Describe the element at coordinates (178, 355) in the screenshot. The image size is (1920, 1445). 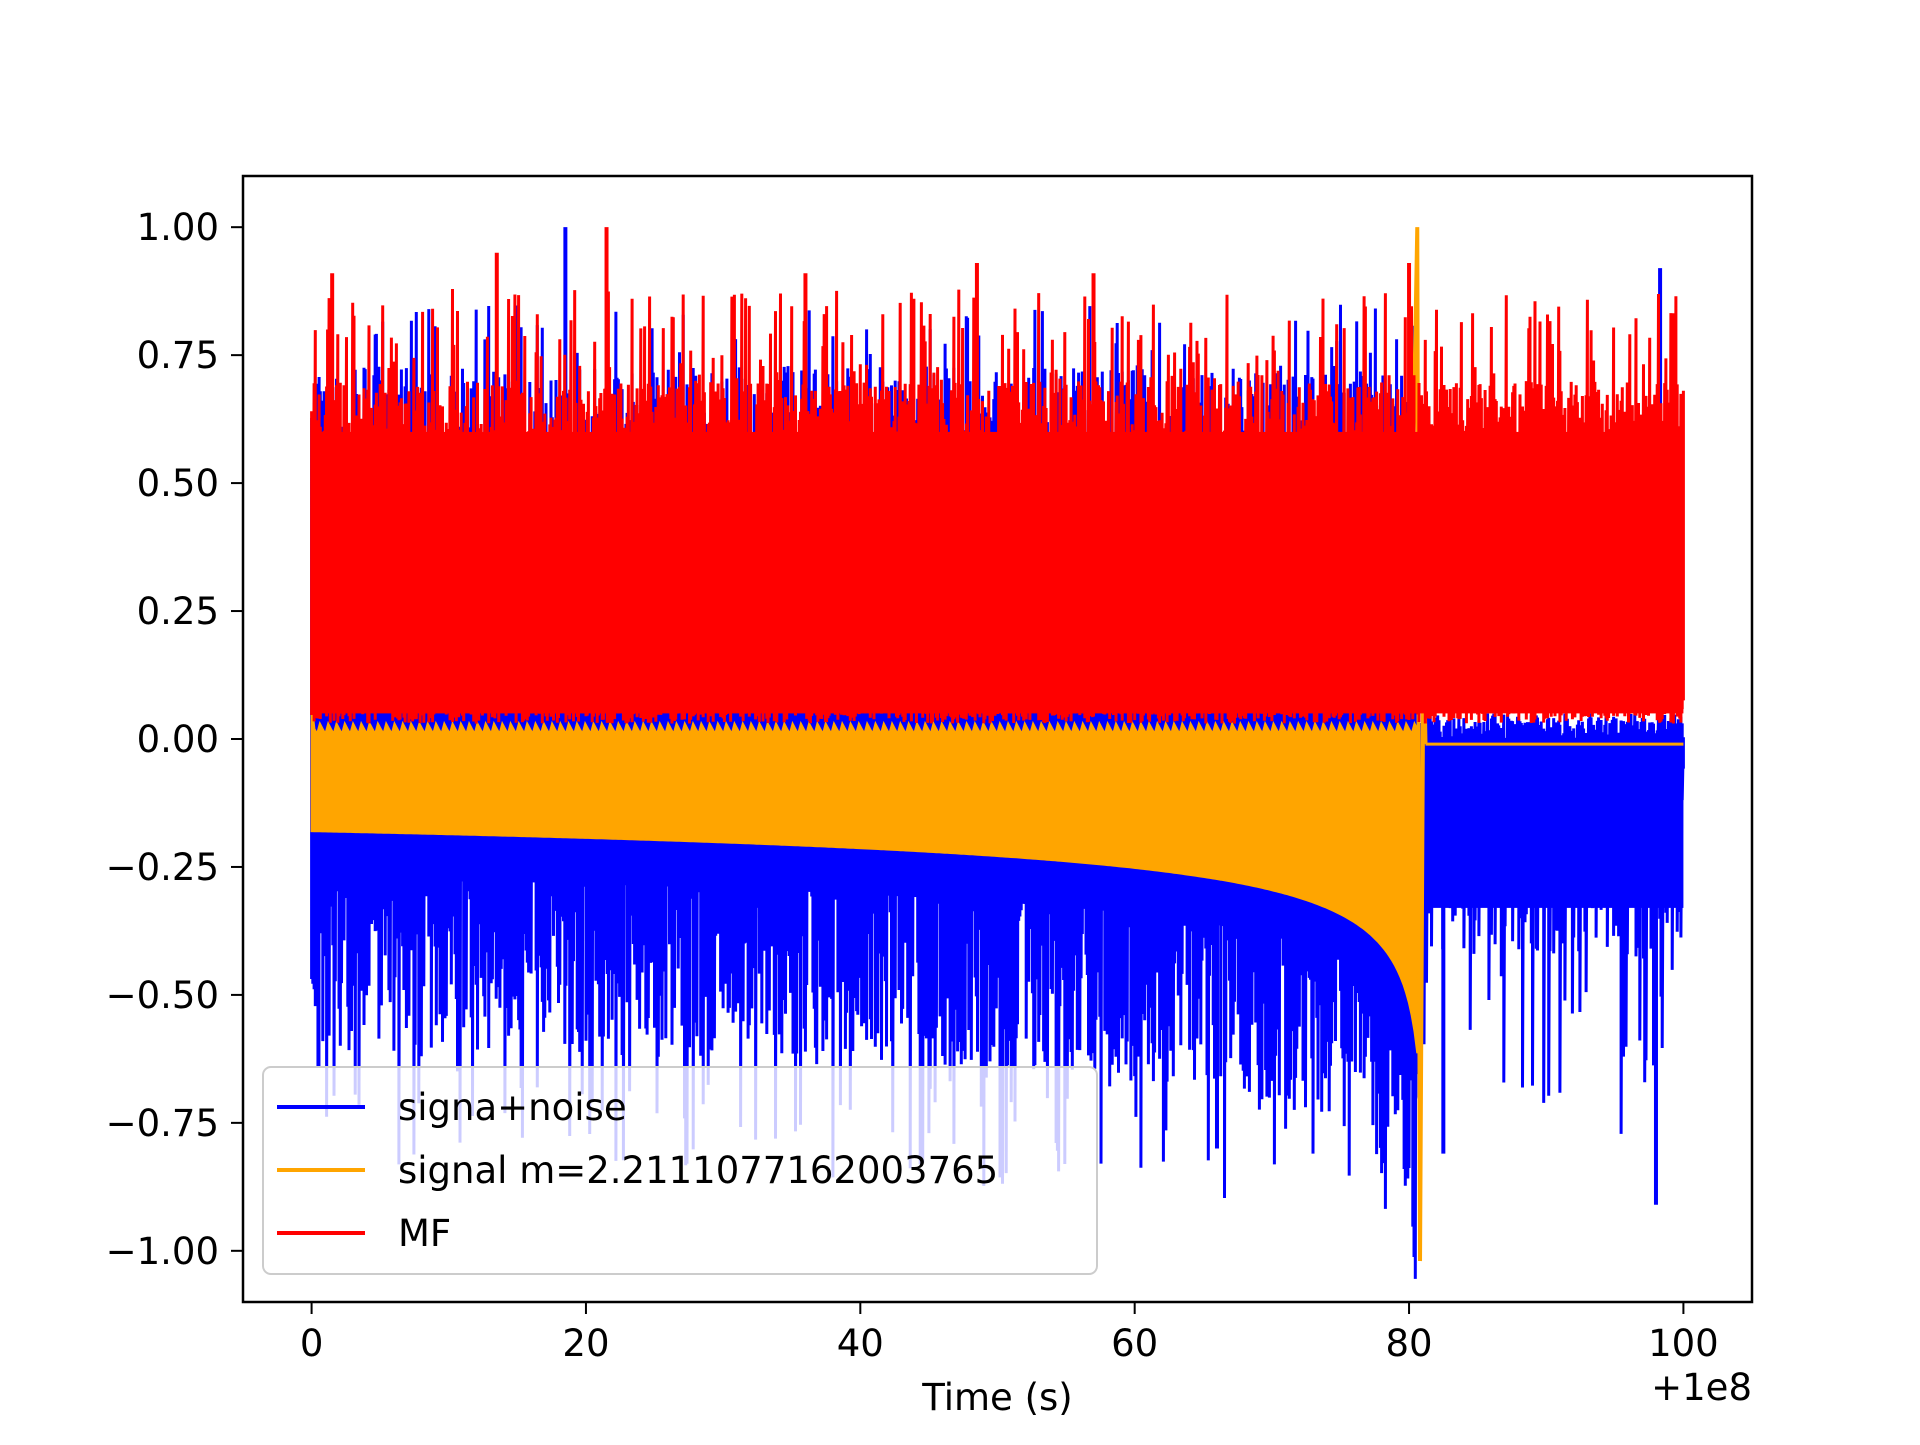
I see `y-tick-label: 0.75` at that location.